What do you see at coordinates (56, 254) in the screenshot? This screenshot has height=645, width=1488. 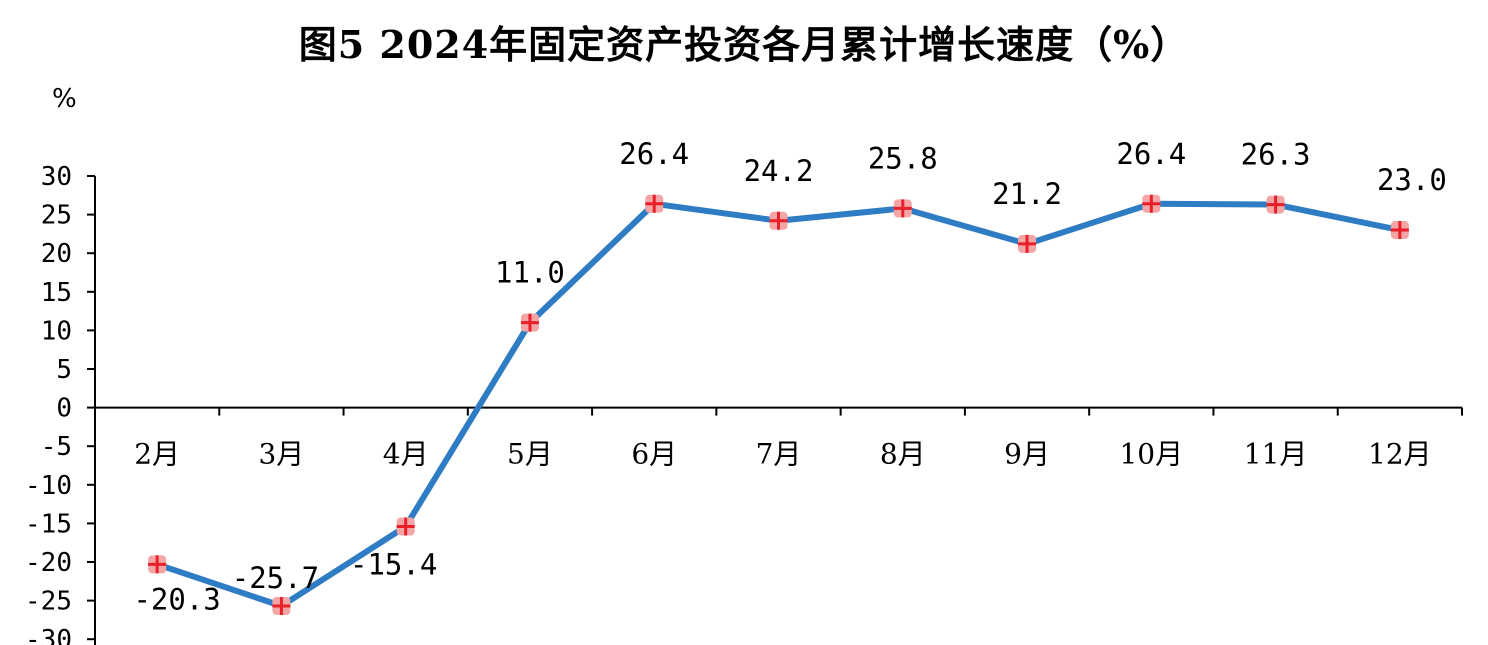 I see `y-tick-label: 20` at bounding box center [56, 254].